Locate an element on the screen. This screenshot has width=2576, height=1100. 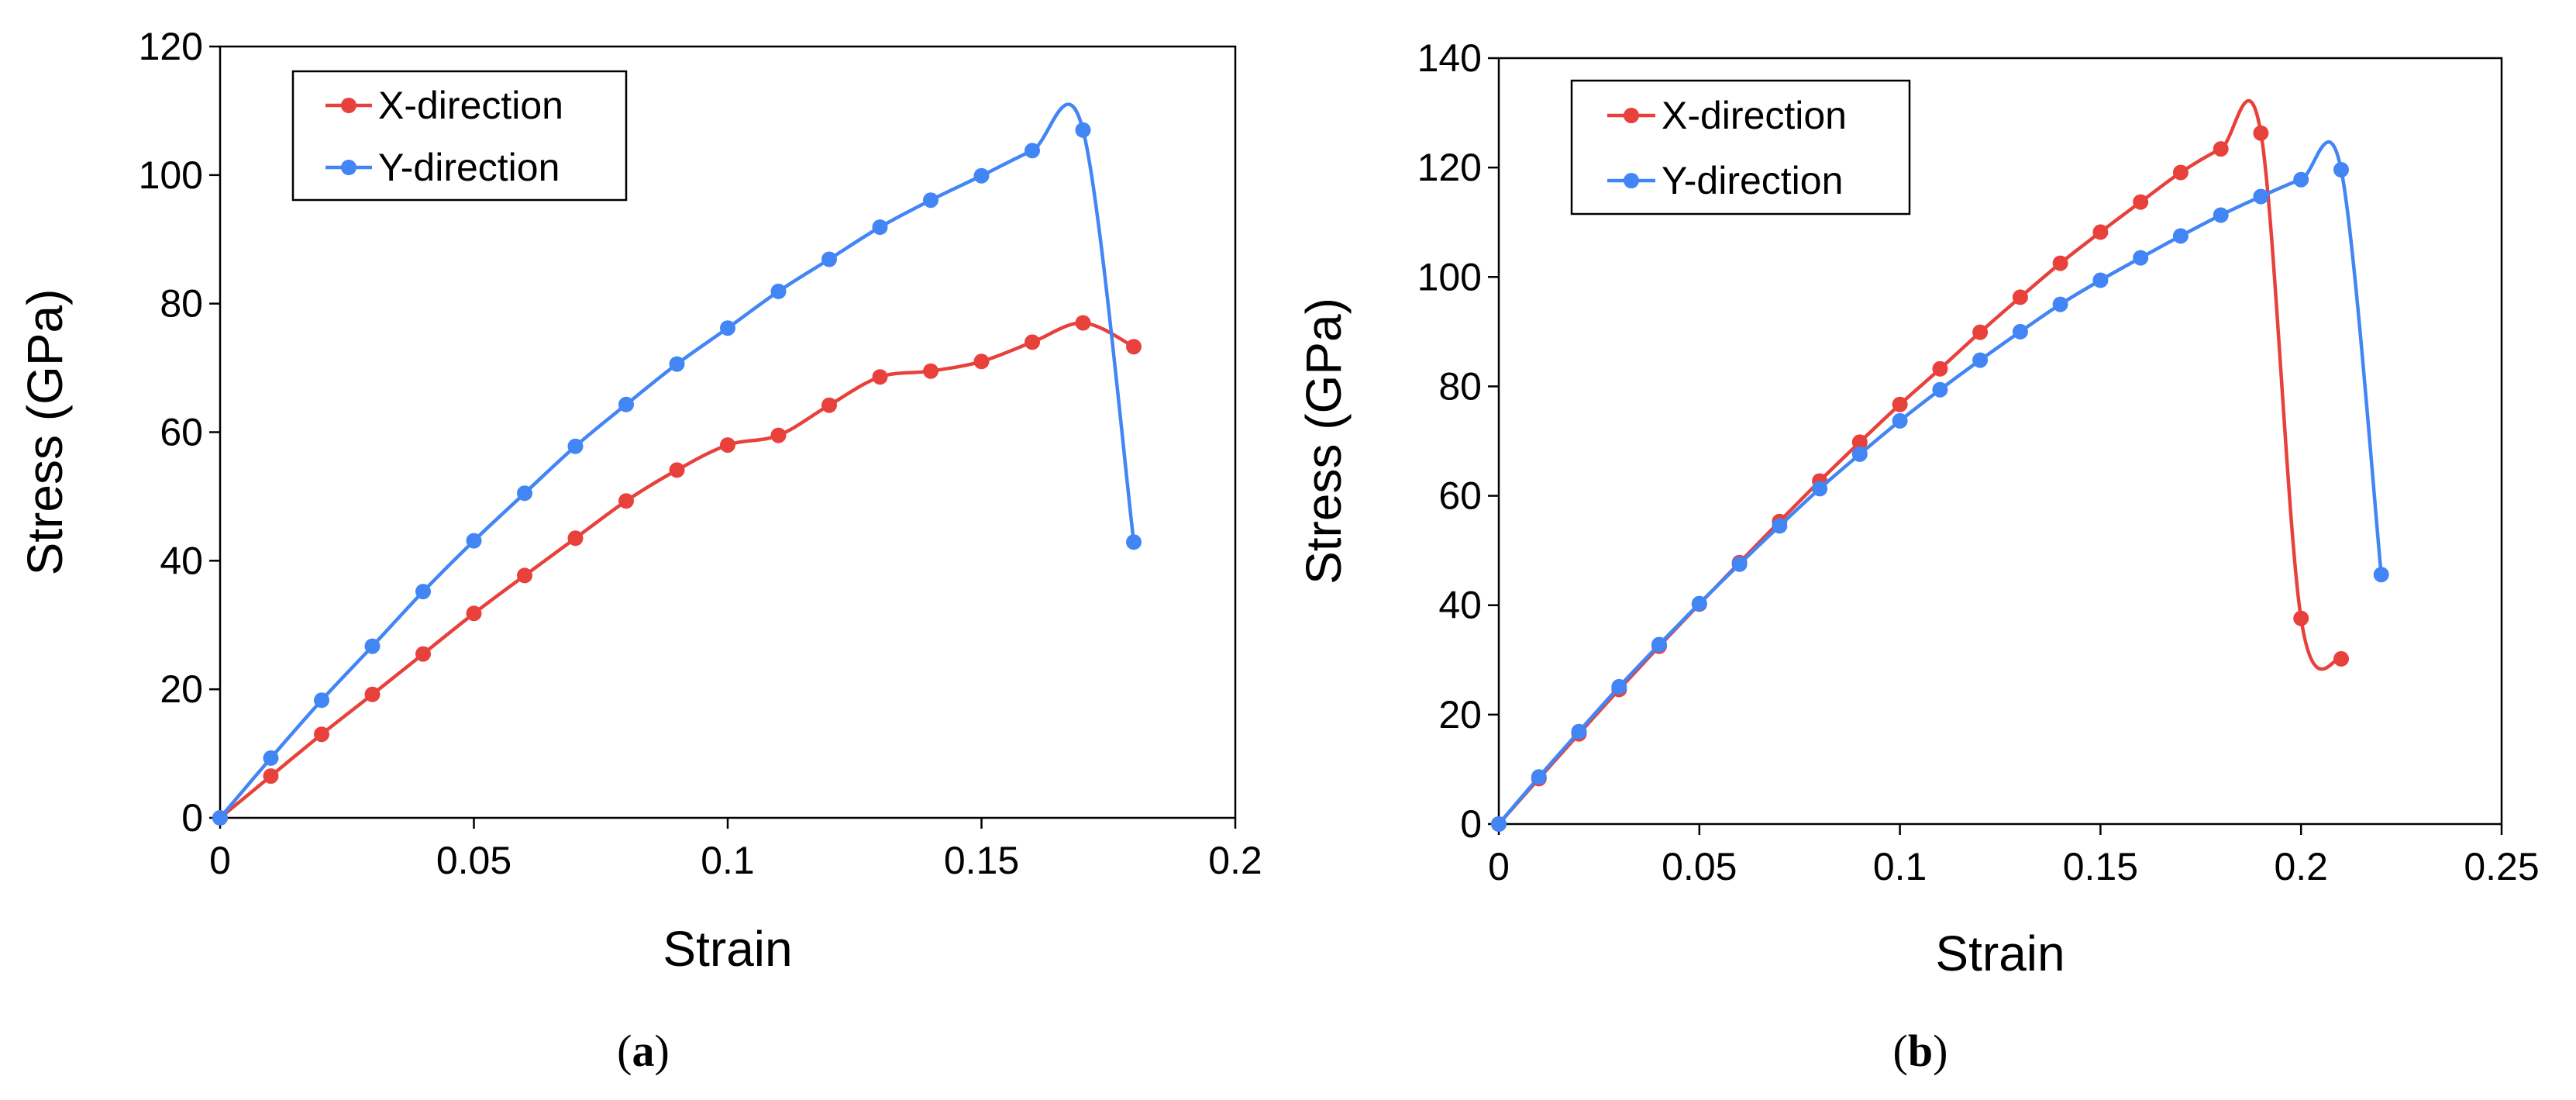
panel-caption-letter: b is located at coordinates (1920, 1051).